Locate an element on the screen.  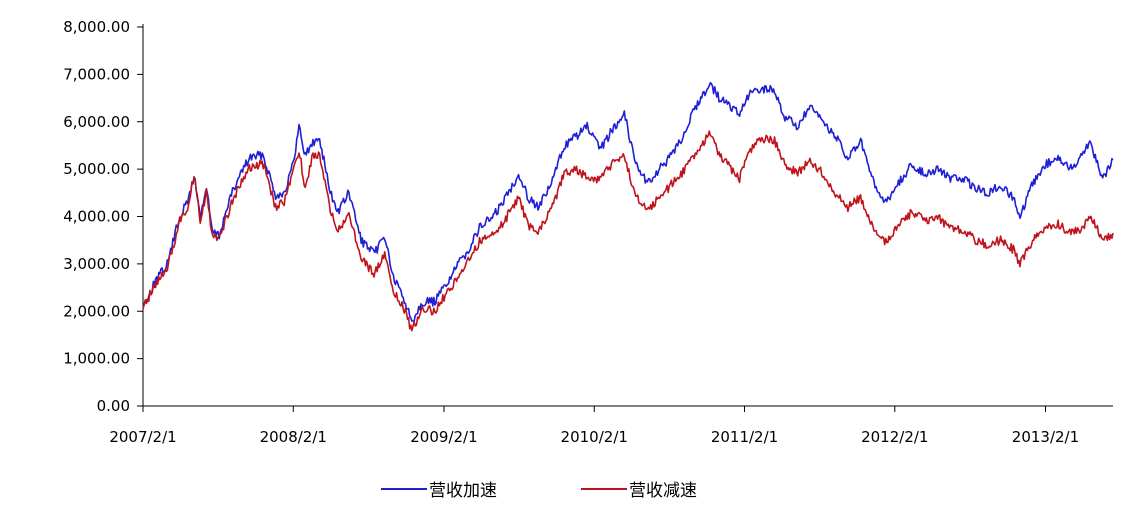
y-tick-label: 8,000.00 is located at coordinates (96, 27).